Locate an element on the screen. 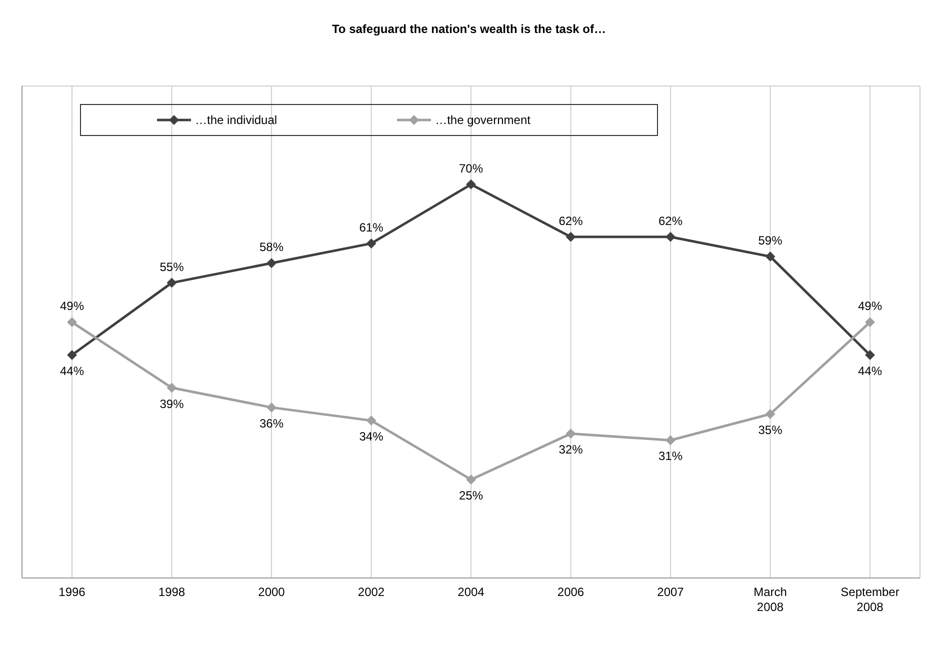 The image size is (938, 659). data-label: 31% is located at coordinates (670, 456).